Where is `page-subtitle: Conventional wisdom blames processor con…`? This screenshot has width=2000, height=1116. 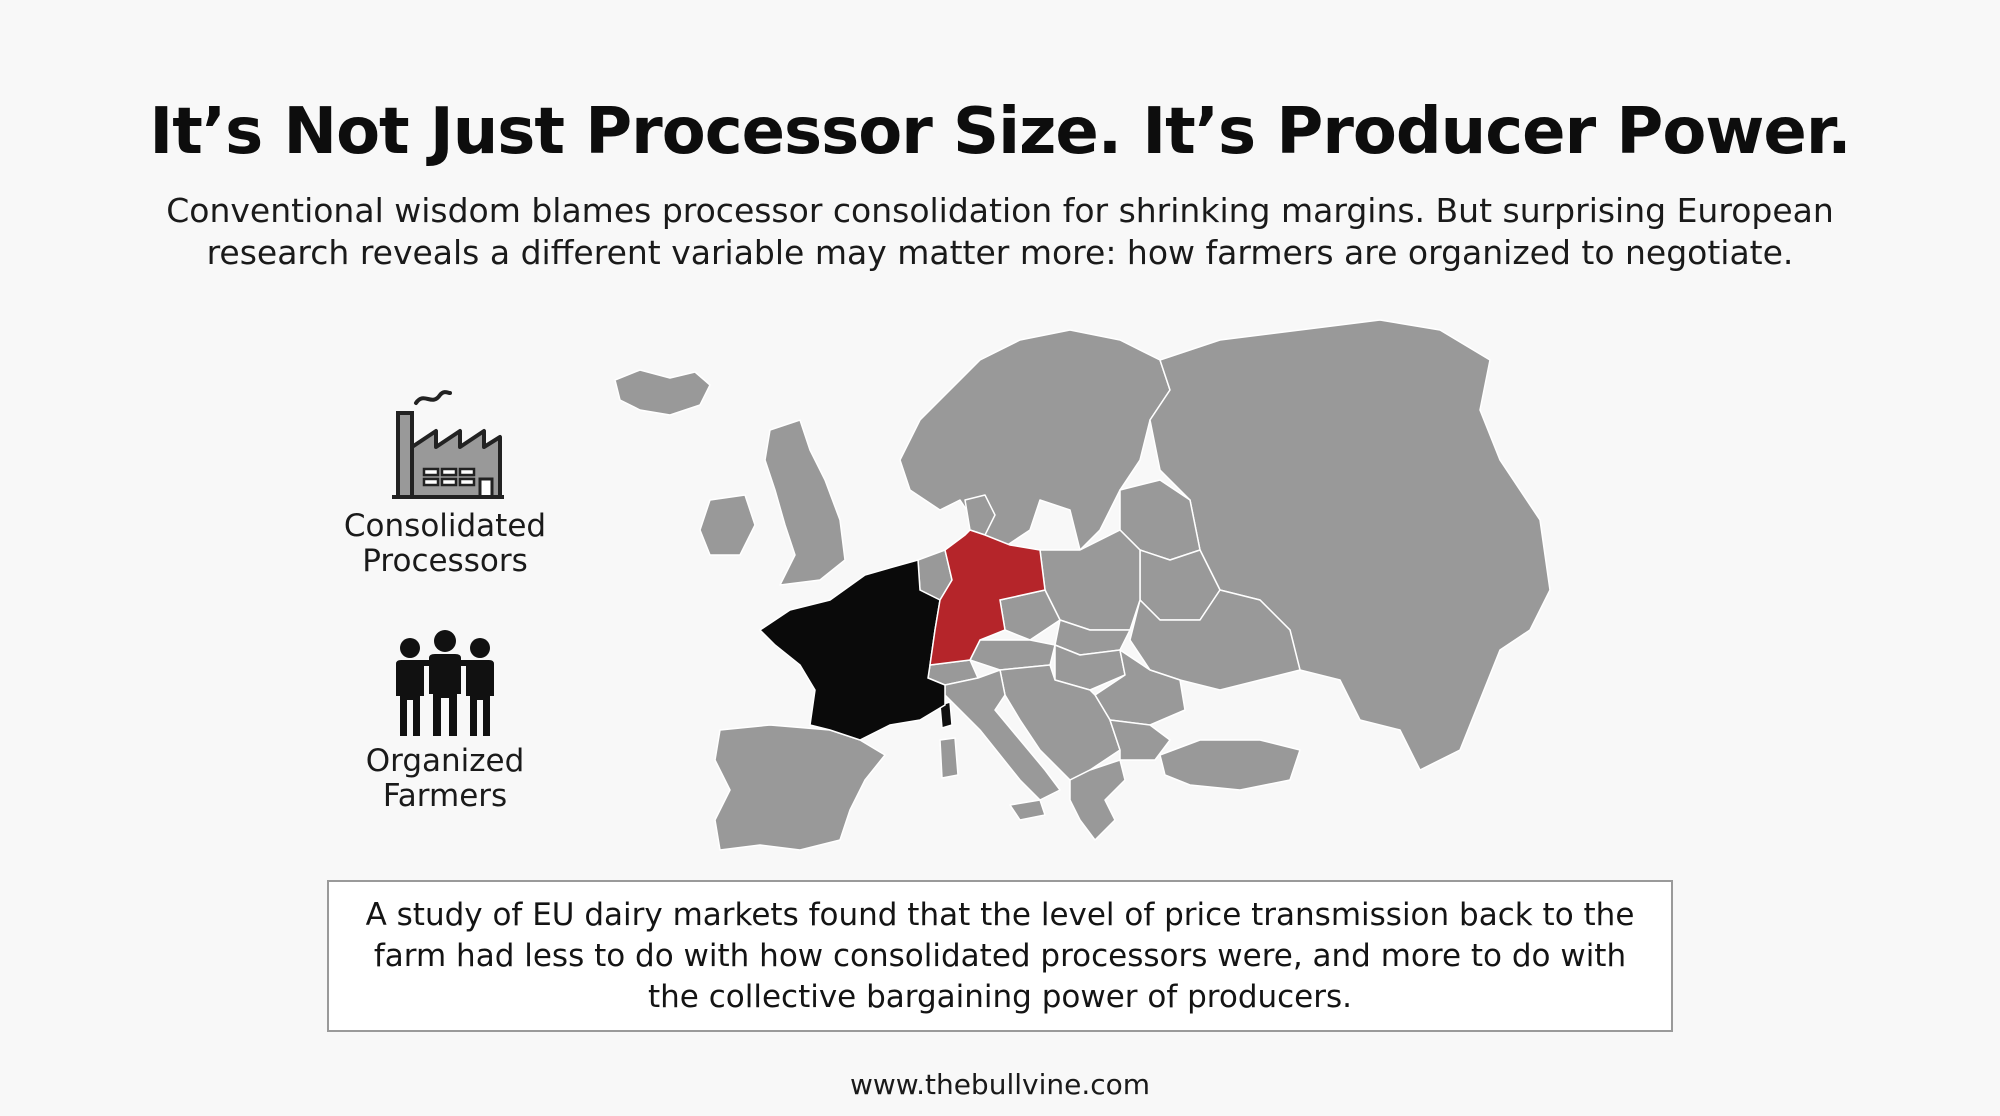 page-subtitle: Conventional wisdom blames processor con… is located at coordinates (1000, 231).